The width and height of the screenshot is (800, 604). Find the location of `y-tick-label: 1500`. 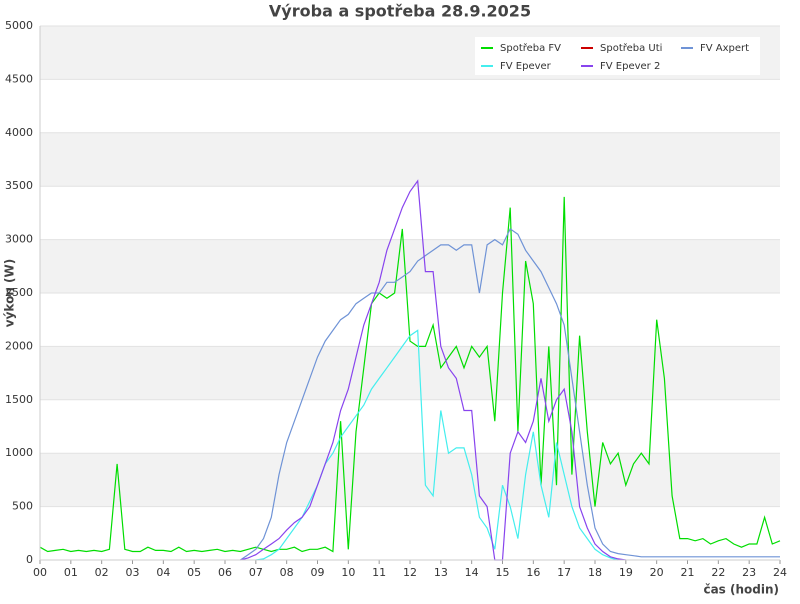

y-tick-label: 1500 is located at coordinates (19, 399).